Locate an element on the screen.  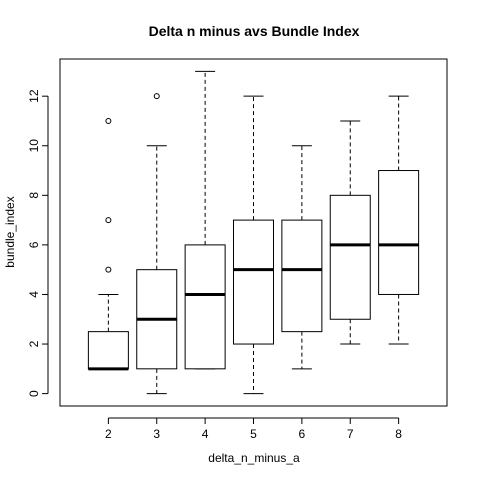
x-axis: 2 3 4 5 6 7 8 is located at coordinates (253, 429).